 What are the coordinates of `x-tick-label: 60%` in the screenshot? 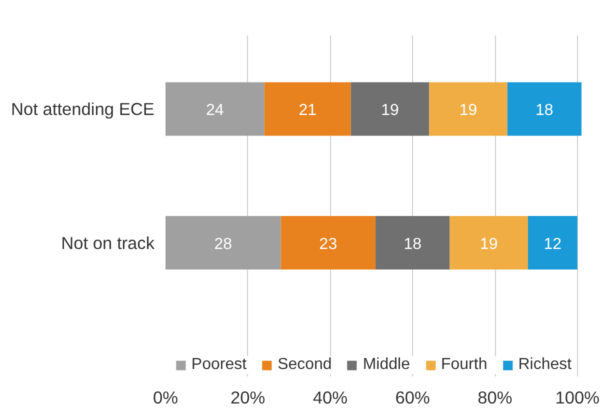 It's located at (412, 398).